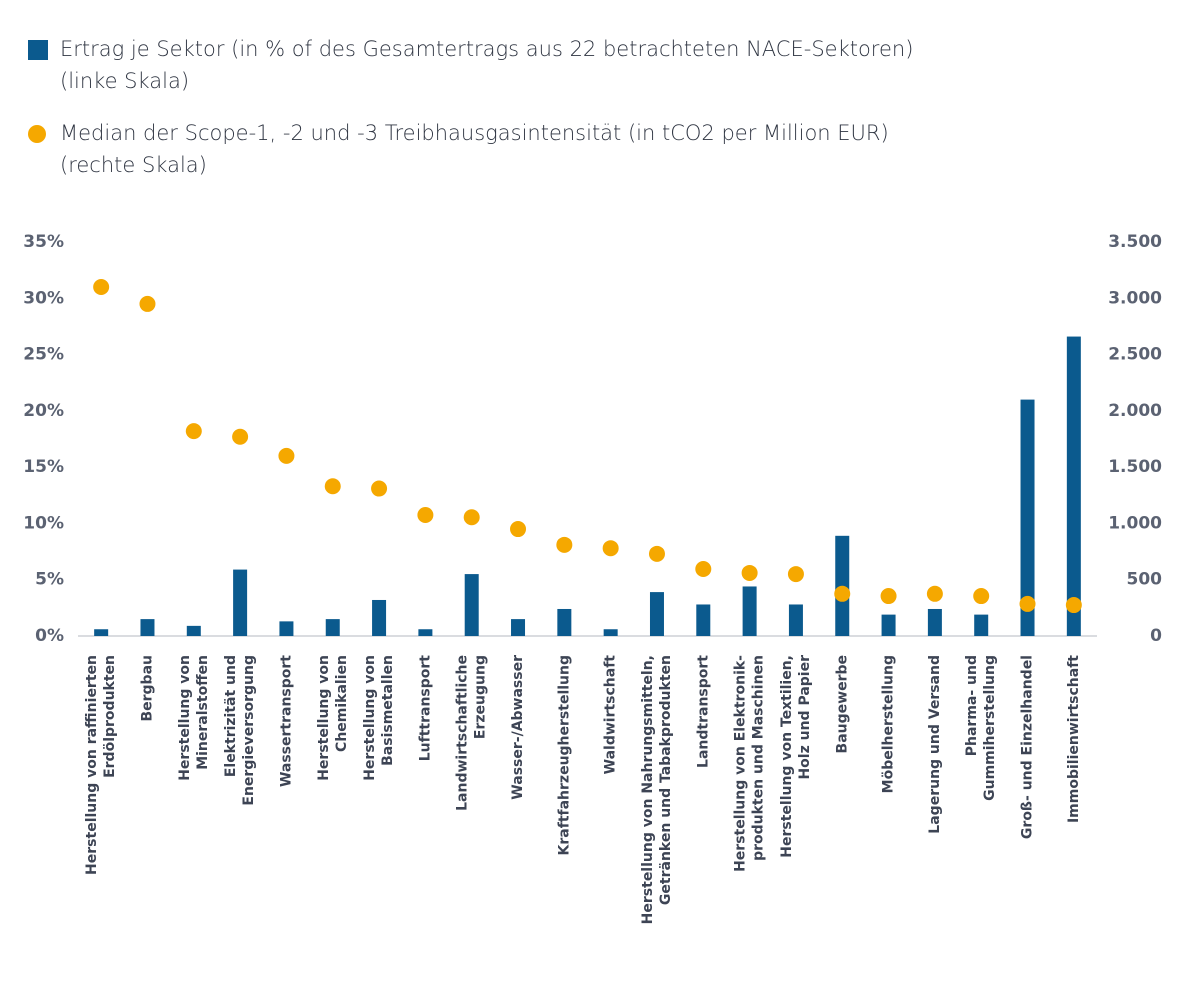  I want to click on y2-tick-label: 3.000, so click(1135, 298).